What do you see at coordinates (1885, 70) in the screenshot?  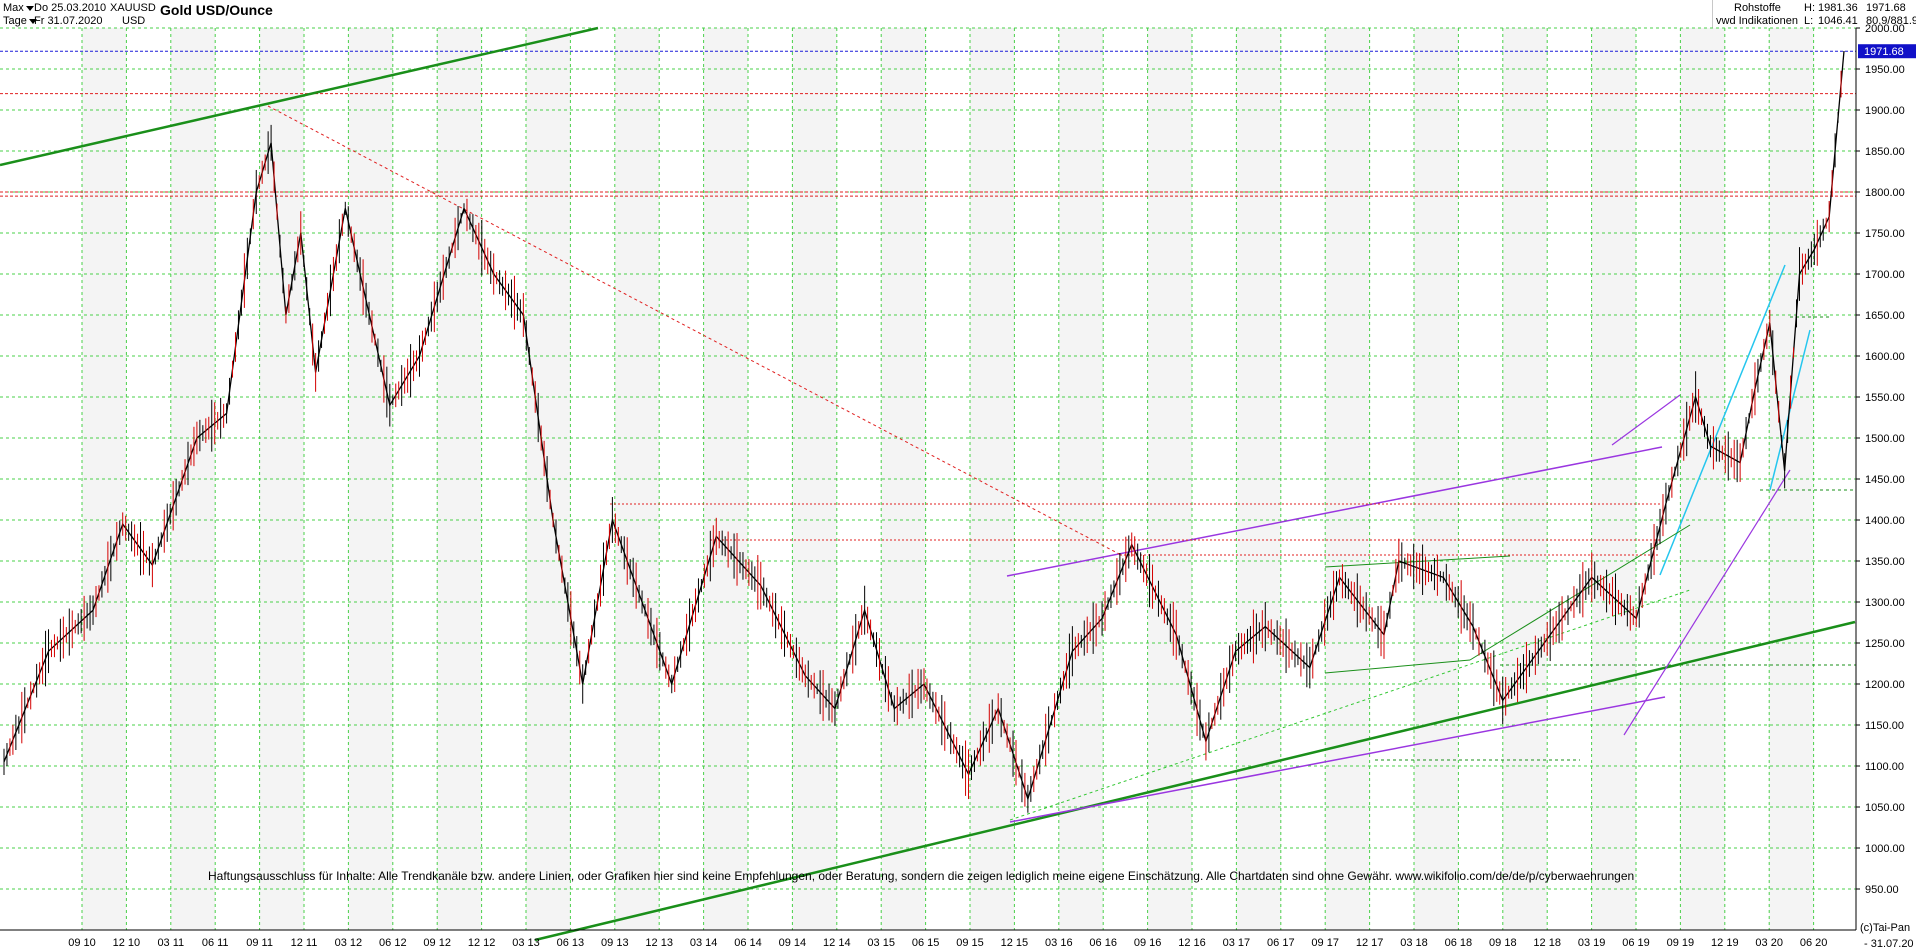 I see `y-tick-label: 1950.00` at bounding box center [1885, 70].